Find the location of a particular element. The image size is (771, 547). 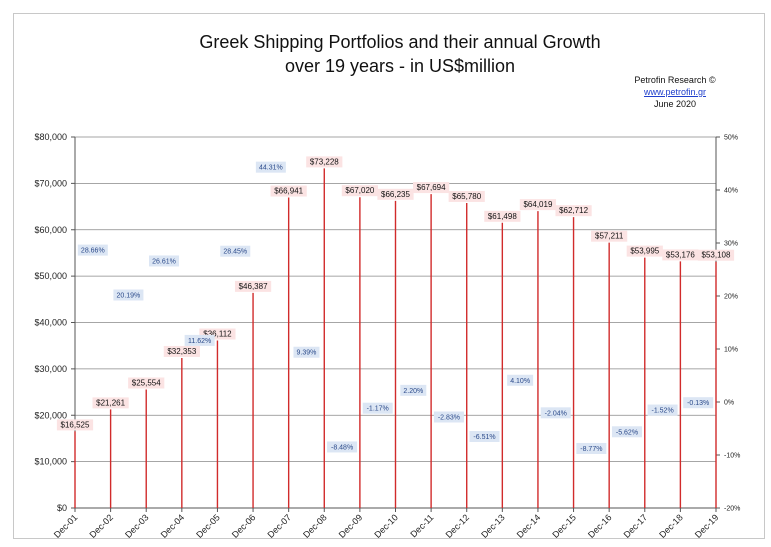

growth-label: -1.17% is located at coordinates (378, 409).